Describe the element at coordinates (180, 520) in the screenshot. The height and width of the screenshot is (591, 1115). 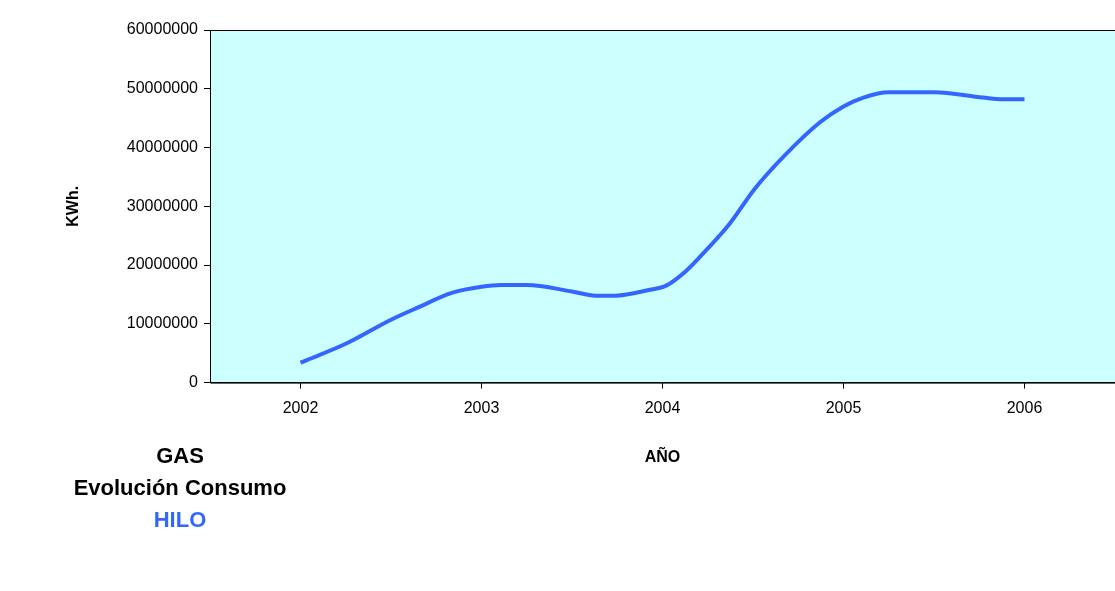
I see `text: HILO` at that location.